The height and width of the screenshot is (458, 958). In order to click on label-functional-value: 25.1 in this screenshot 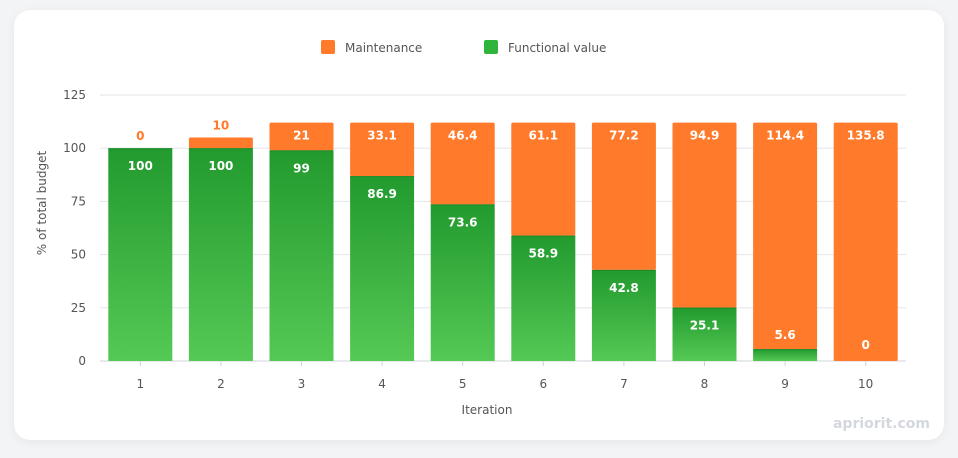, I will do `click(705, 326)`.